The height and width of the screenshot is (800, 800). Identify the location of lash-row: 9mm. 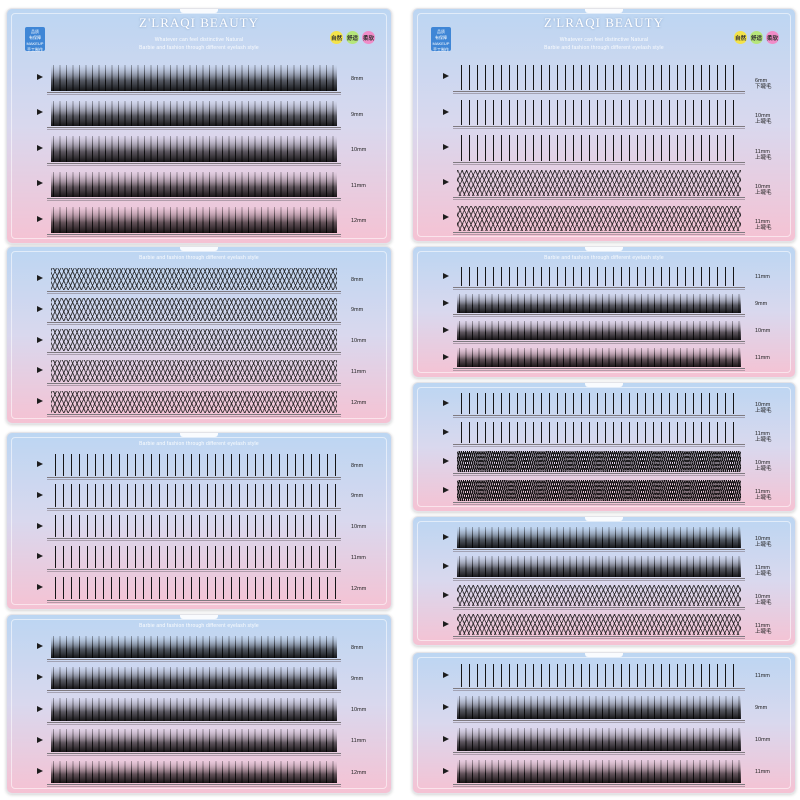
(199, 677).